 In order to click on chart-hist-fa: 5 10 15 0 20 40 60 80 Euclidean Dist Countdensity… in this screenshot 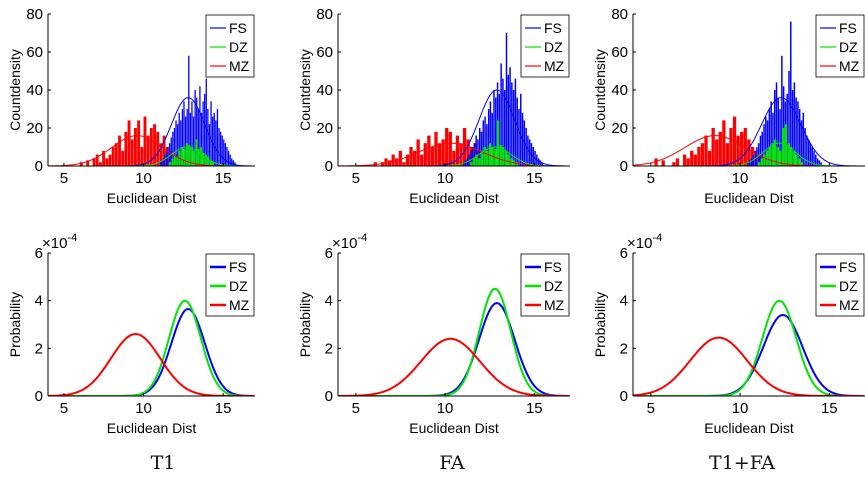, I will do `click(433, 106)`.